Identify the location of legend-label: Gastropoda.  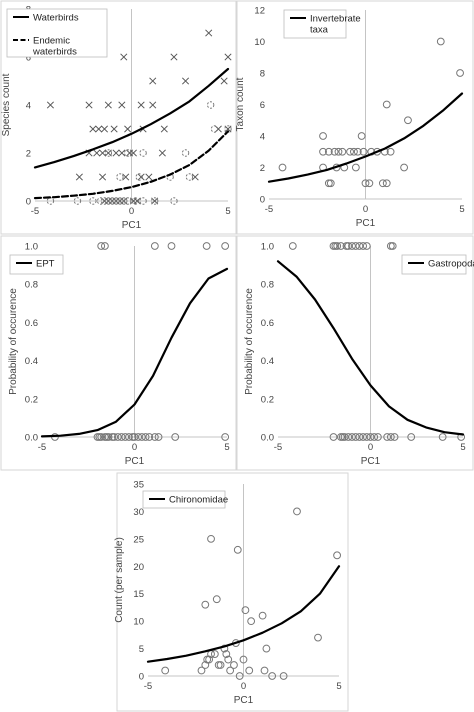
(451, 264).